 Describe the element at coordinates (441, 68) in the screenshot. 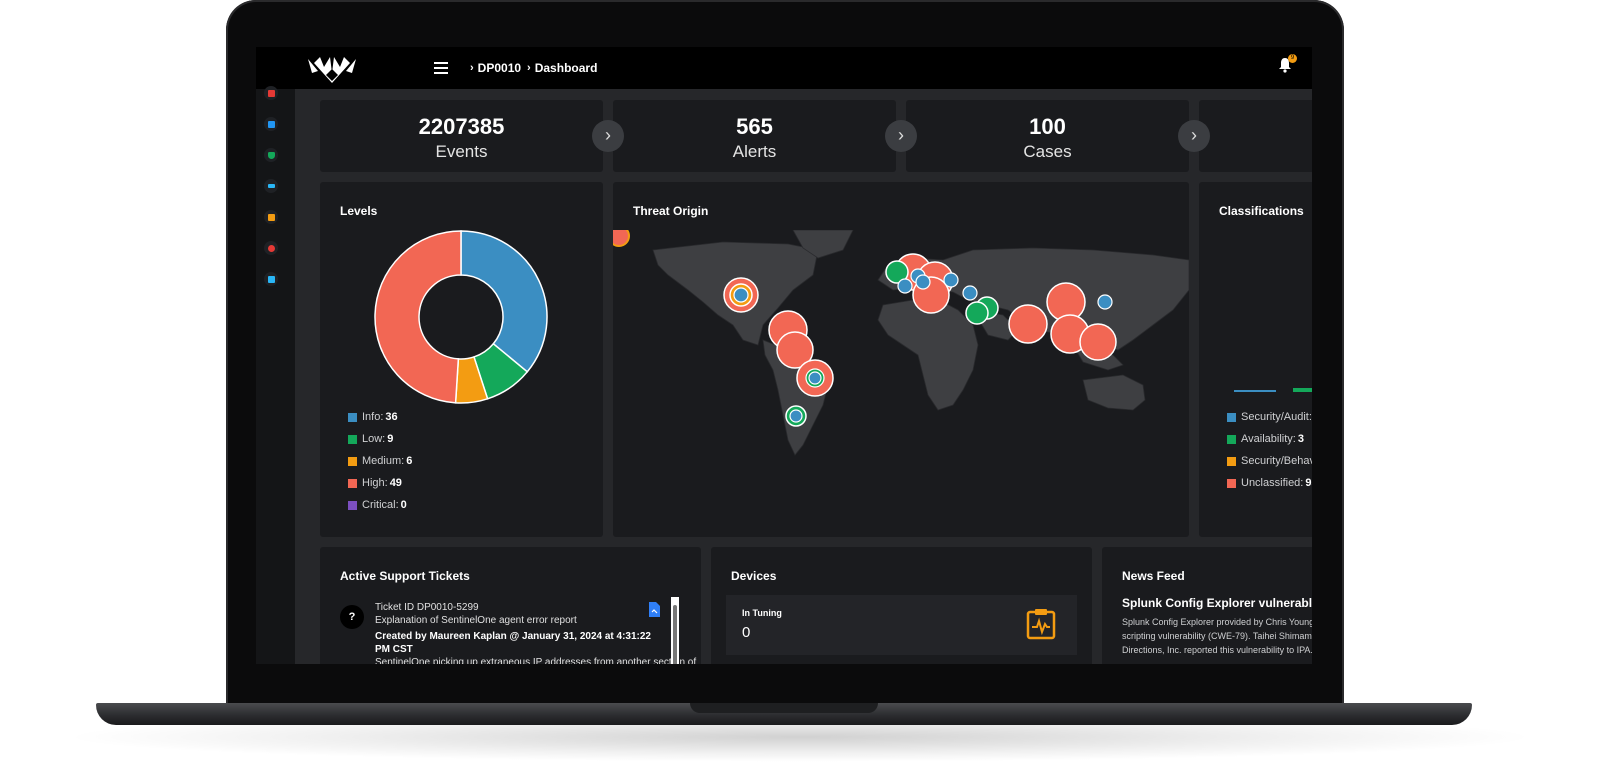

I see `hamburger-menu-icon` at that location.